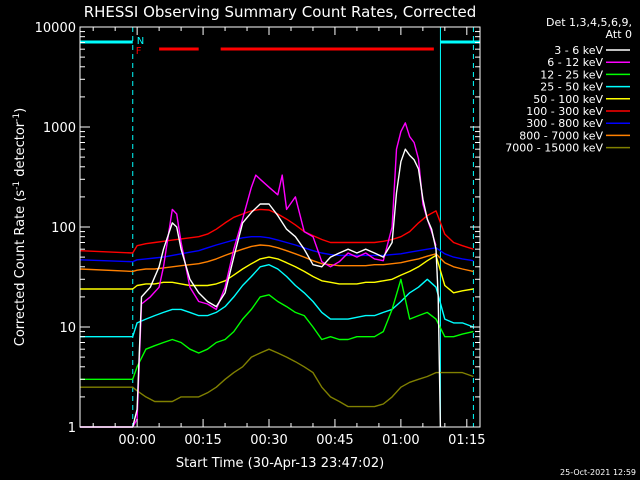 The width and height of the screenshot is (640, 480). What do you see at coordinates (67, 328) in the screenshot?
I see `y-tick-label-1: 10` at bounding box center [67, 328].